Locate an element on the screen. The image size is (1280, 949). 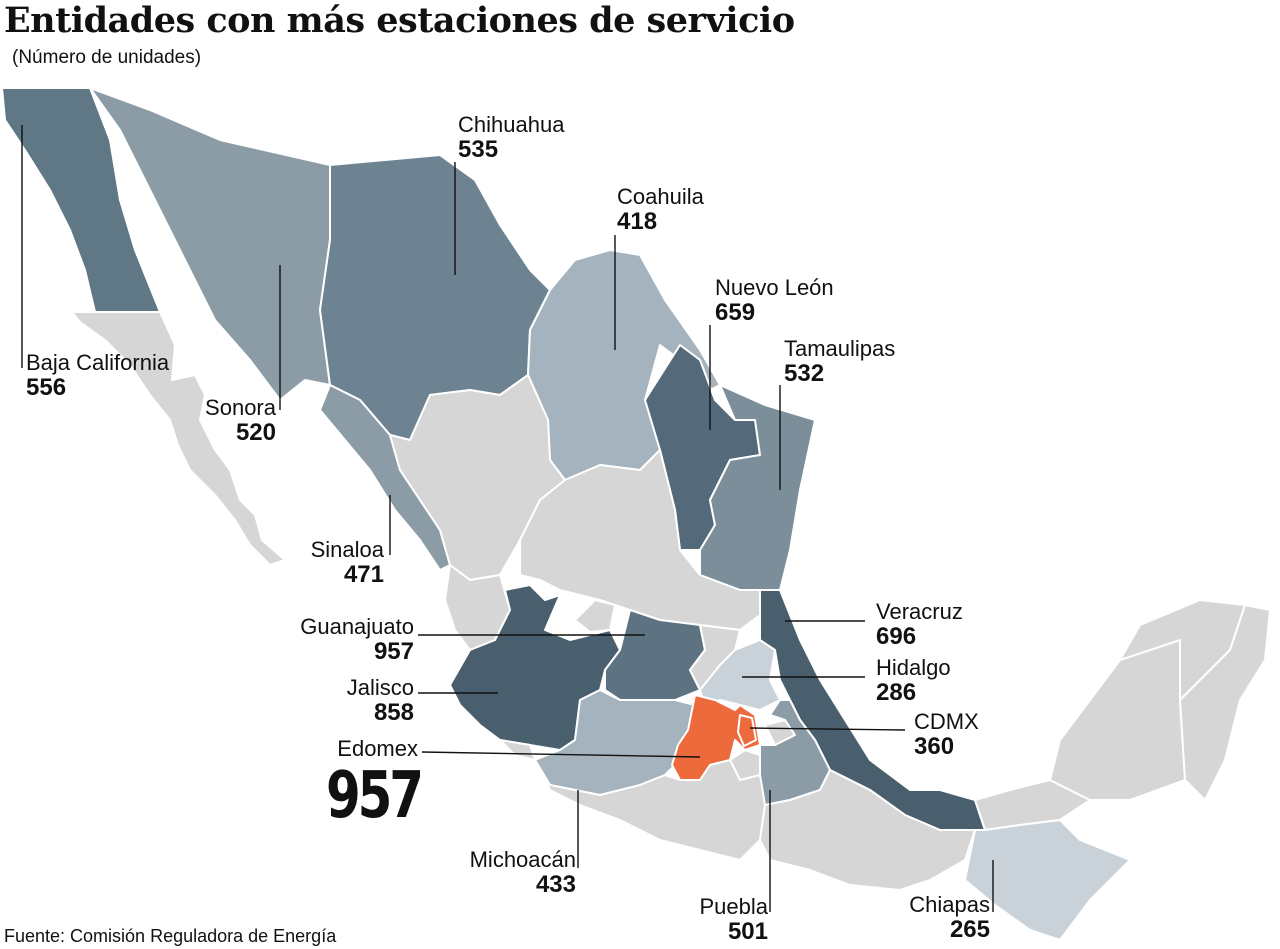
state-name: CDMX is located at coordinates (946, 721).